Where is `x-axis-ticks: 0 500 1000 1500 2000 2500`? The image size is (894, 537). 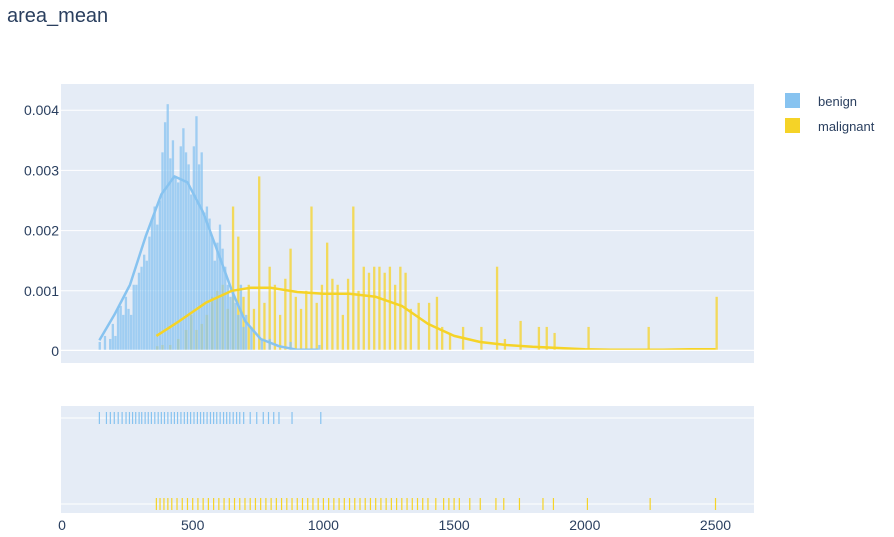 x-axis-ticks: 0 500 1000 1500 2000 2500 is located at coordinates (394, 525).